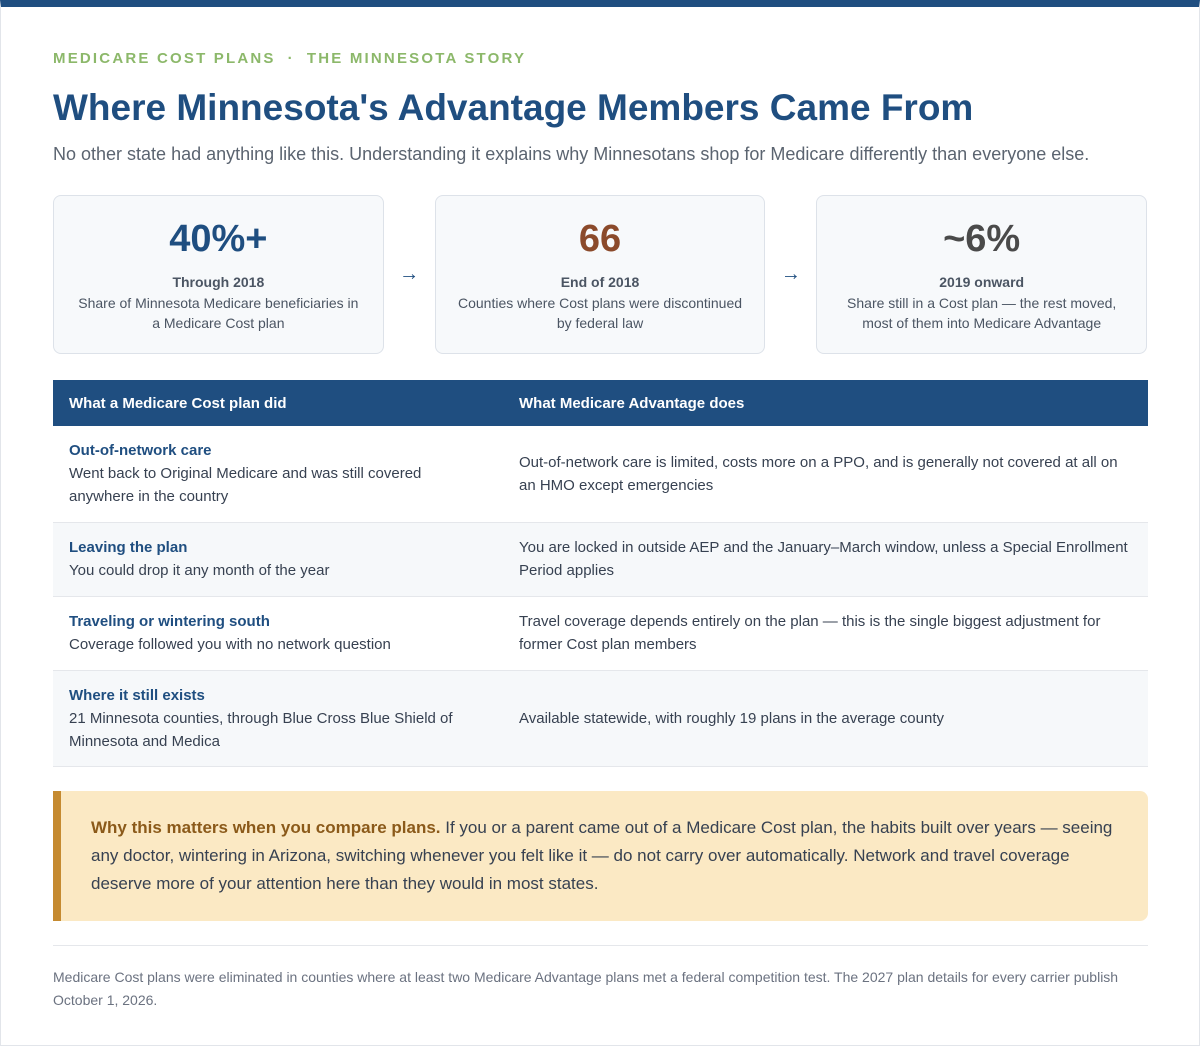  What do you see at coordinates (982, 239) in the screenshot?
I see `stat-value: ~6%` at bounding box center [982, 239].